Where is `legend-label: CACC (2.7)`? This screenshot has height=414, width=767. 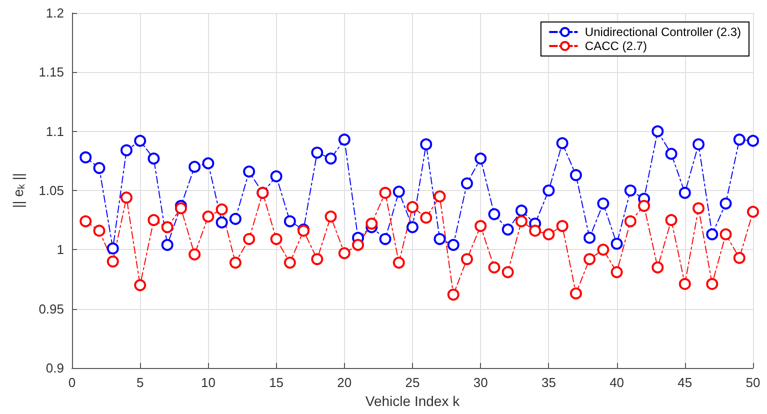 legend-label: CACC (2.7) is located at coordinates (615, 46).